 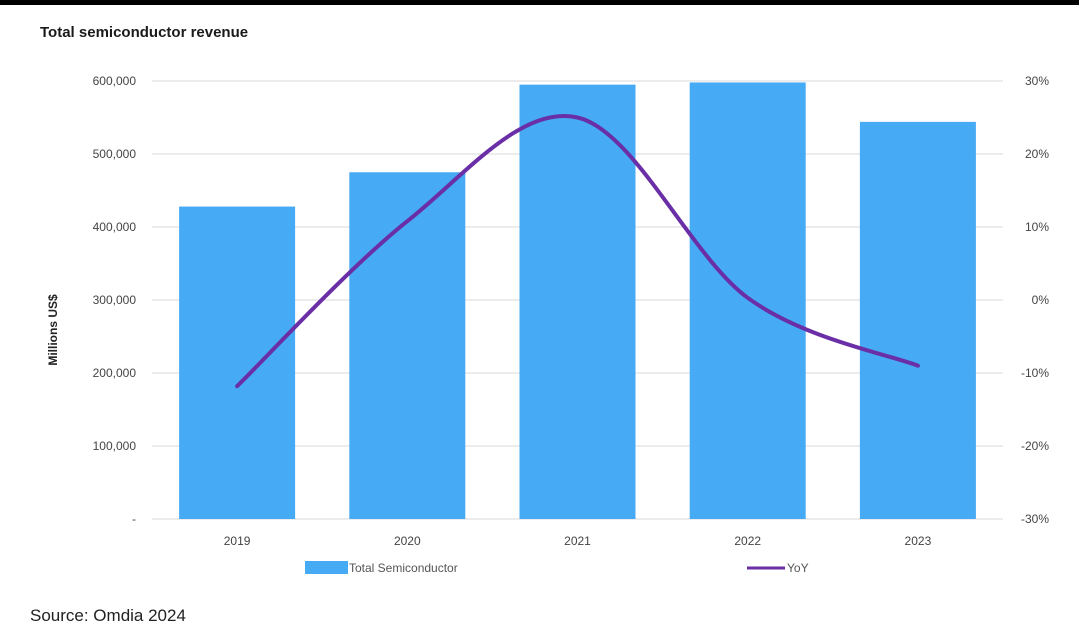 I want to click on y-tick-label: 400,000, so click(x=115, y=227).